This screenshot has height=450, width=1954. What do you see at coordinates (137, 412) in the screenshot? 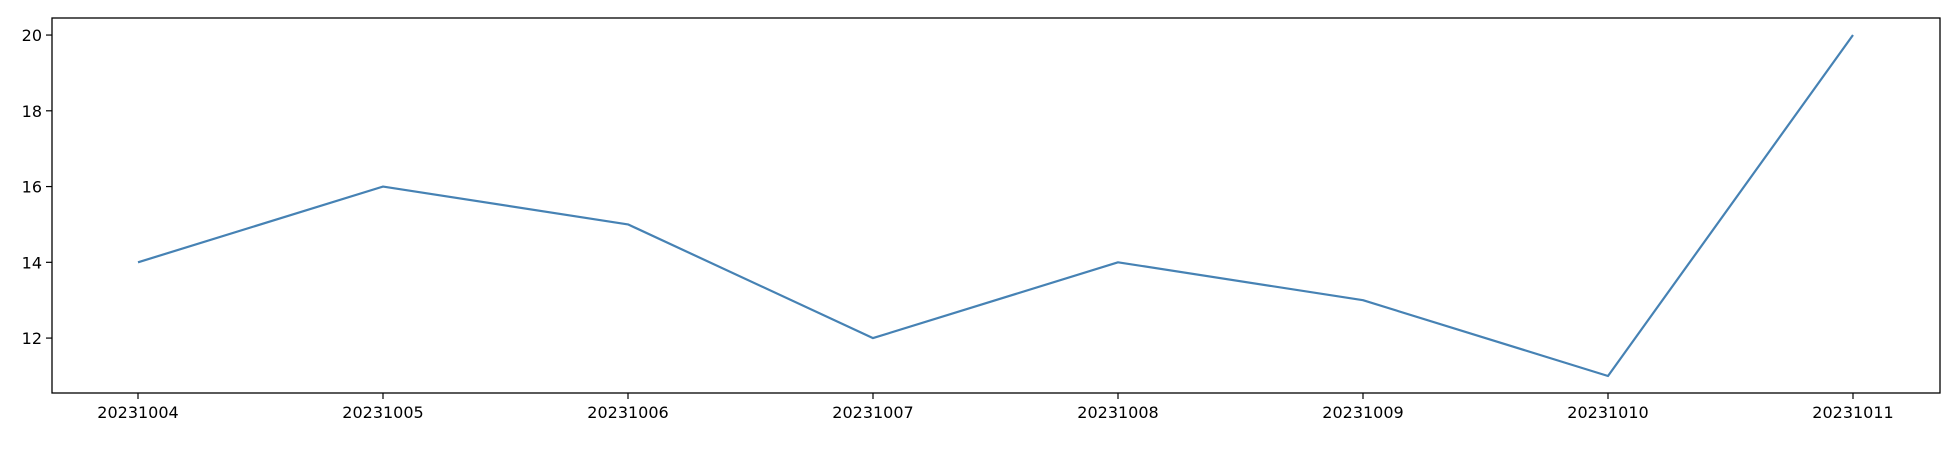
I see `x-tick-label: 20231004` at bounding box center [137, 412].